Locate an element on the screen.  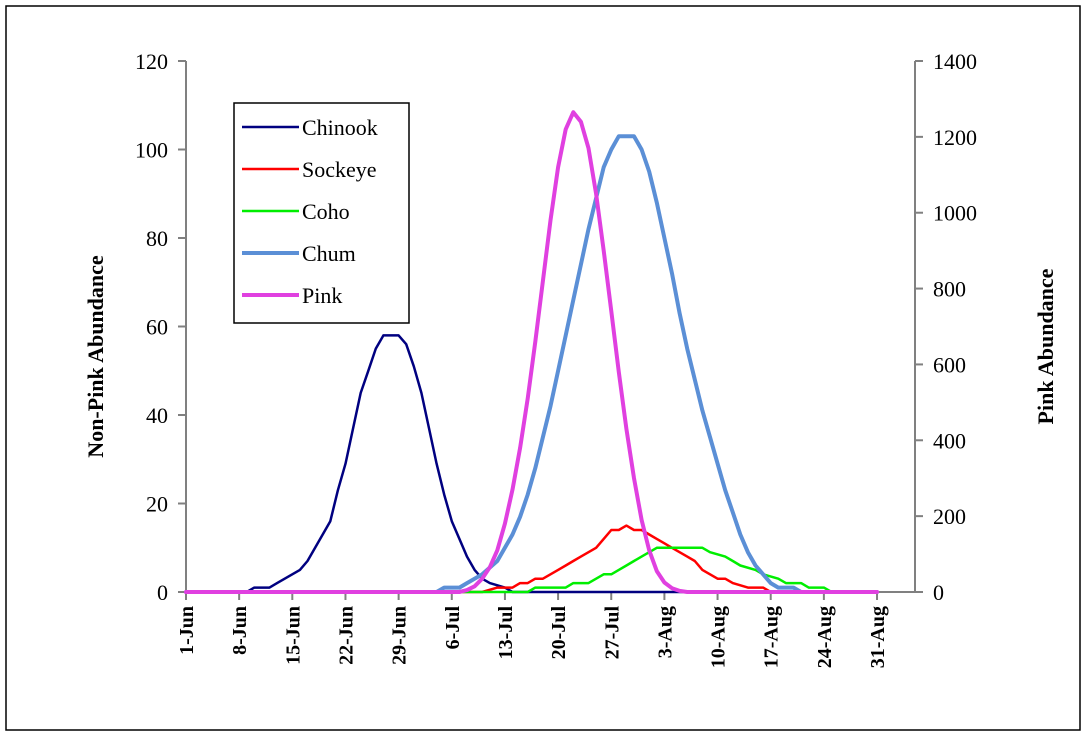
y2-tick-label: 1200 is located at coordinates (955, 137).